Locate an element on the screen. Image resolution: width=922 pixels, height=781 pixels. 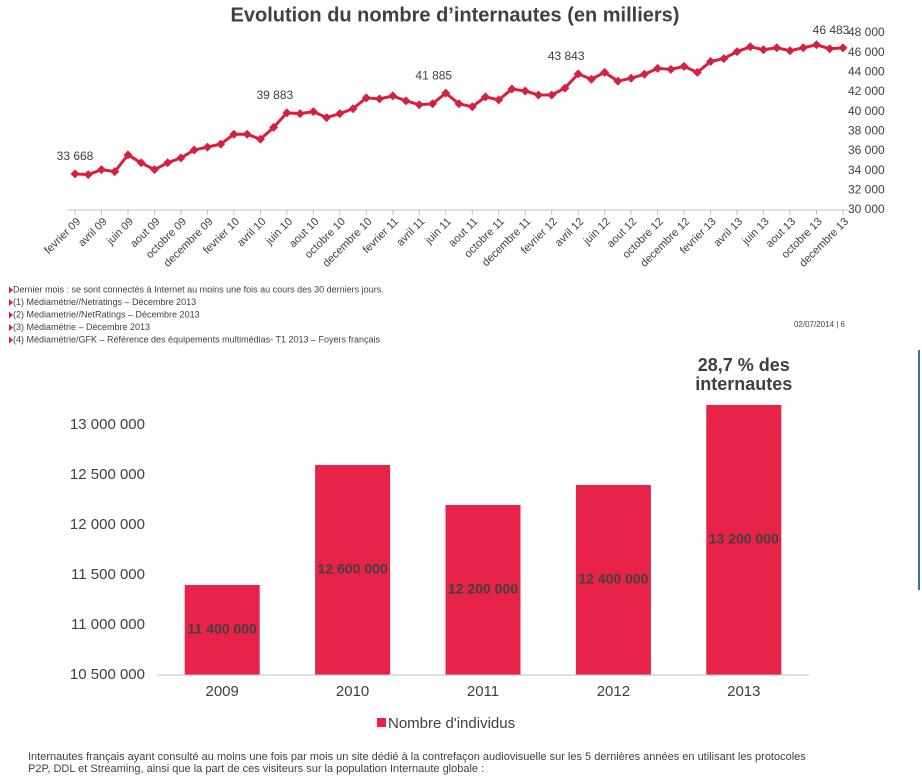
x-tick-label: avril 09 is located at coordinates (93, 233).